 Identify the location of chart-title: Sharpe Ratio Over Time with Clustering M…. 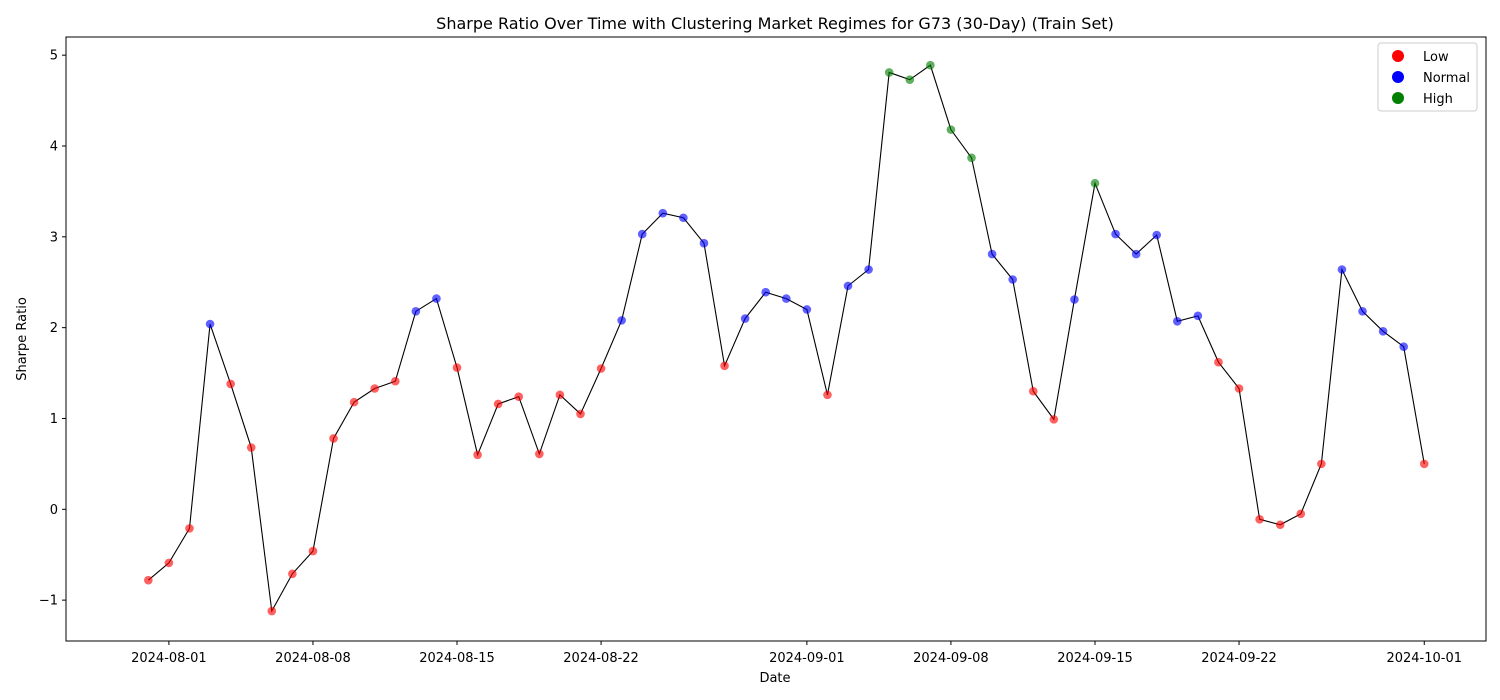
(775, 23).